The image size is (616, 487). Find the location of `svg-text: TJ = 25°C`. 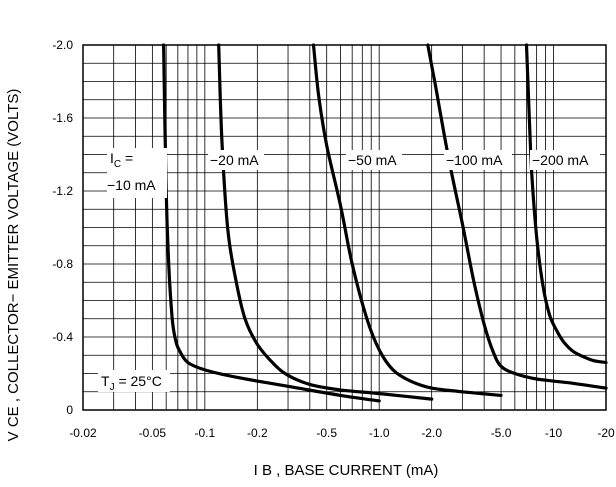

svg-text: TJ = 25°C is located at coordinates (131, 383).